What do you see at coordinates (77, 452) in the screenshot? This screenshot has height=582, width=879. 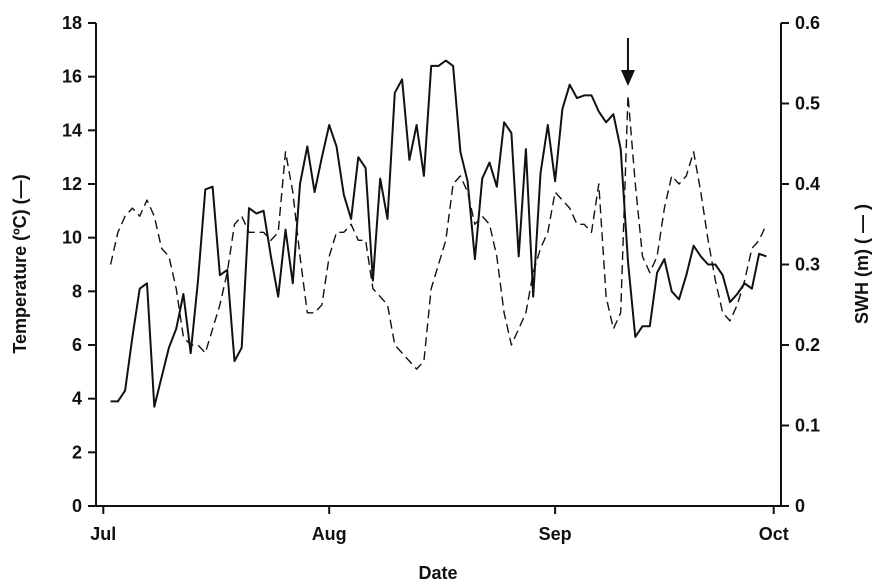 I see `y-left-tick-label: 2` at bounding box center [77, 452].